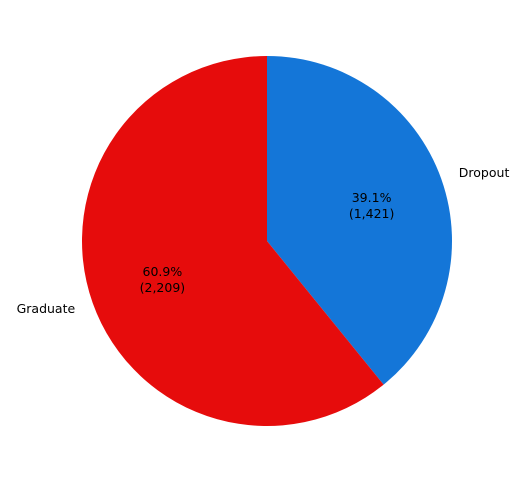  I want to click on pie-category-label-dropout: Dropout, so click(484, 172).